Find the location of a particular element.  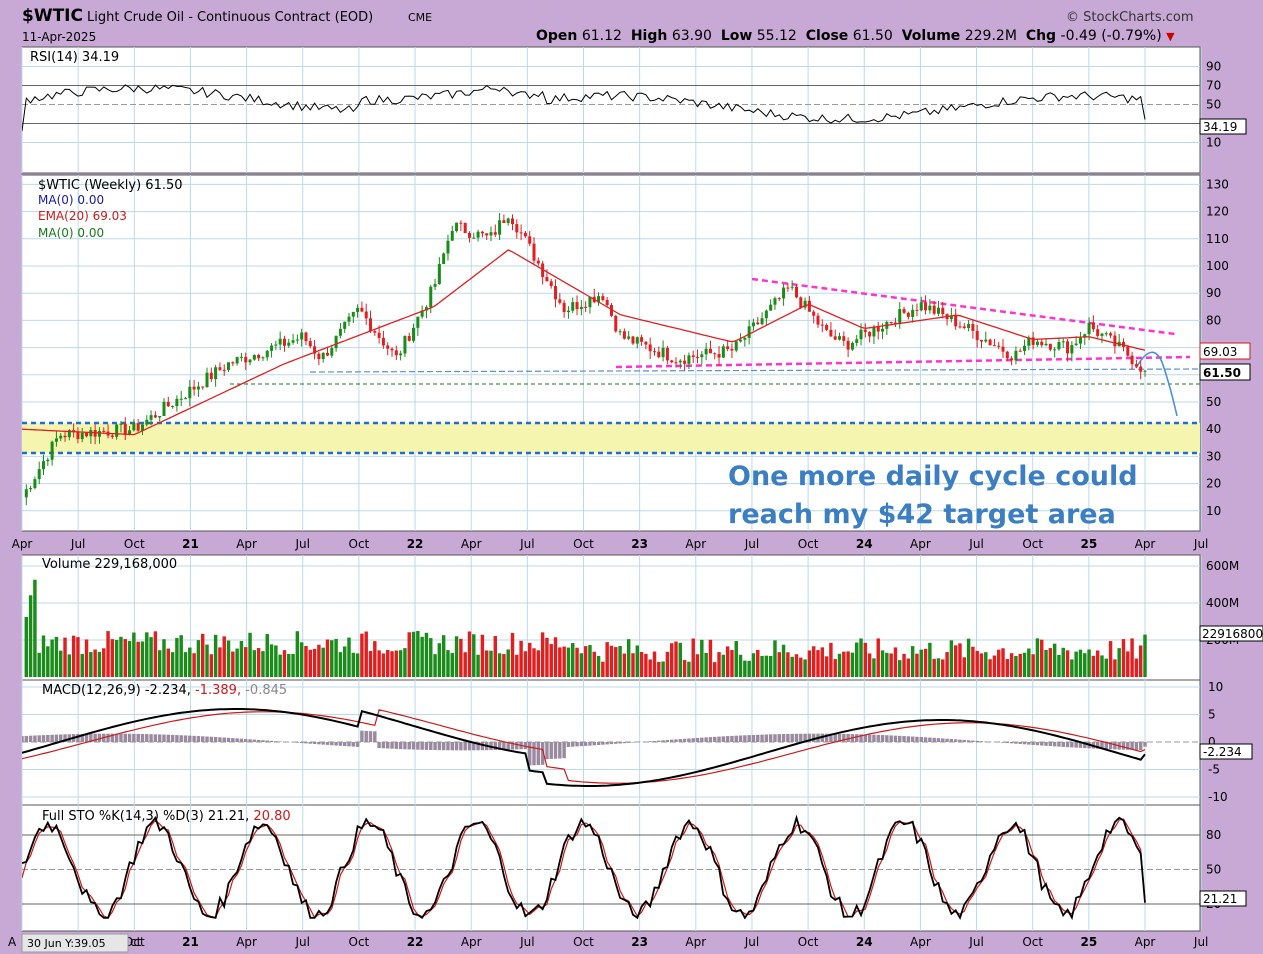

svg-text: -2.234 is located at coordinates (1222, 752).